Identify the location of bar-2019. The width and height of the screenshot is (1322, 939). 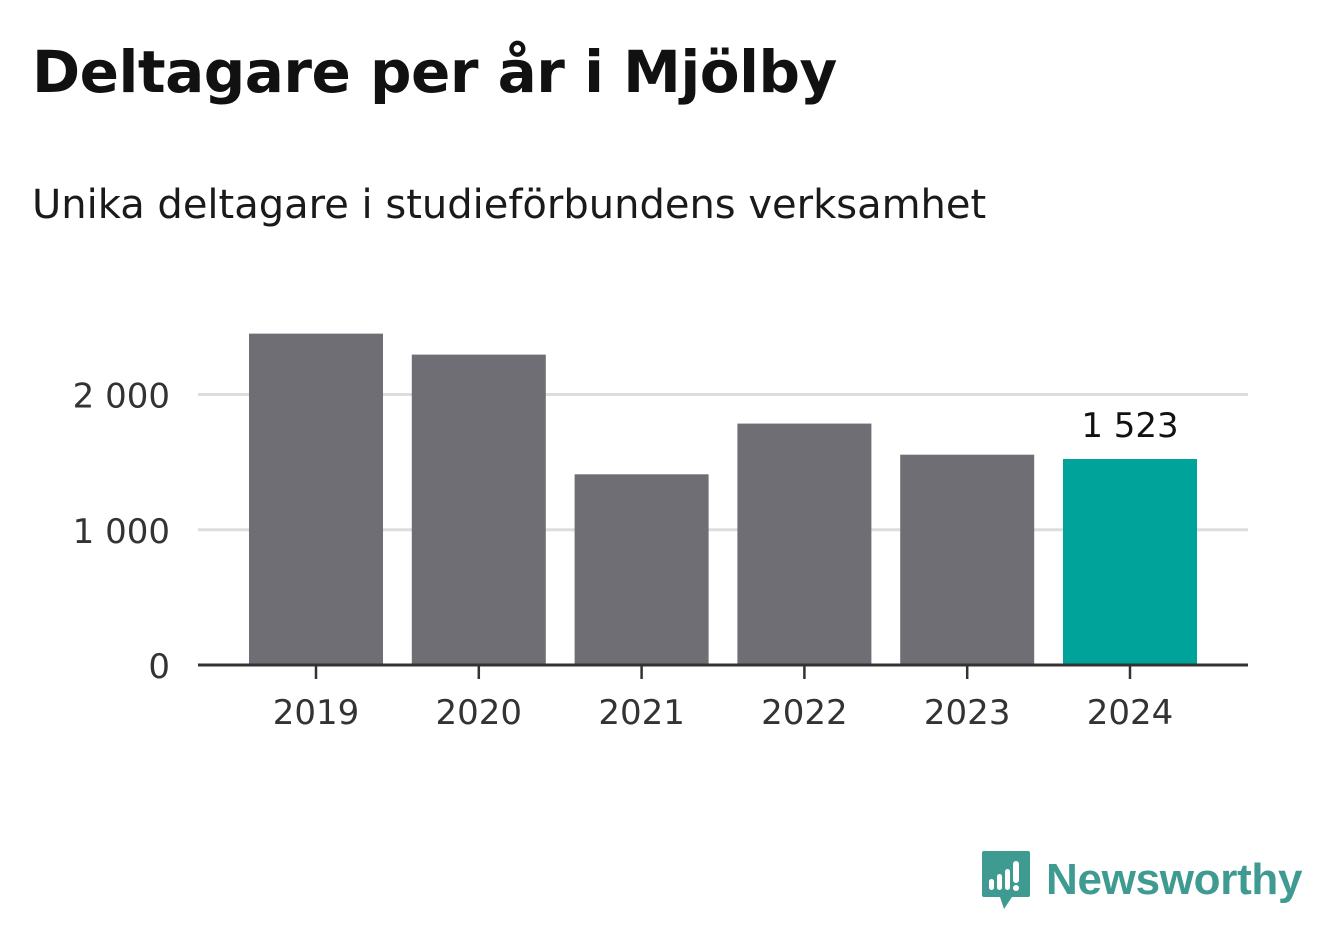
(316, 499).